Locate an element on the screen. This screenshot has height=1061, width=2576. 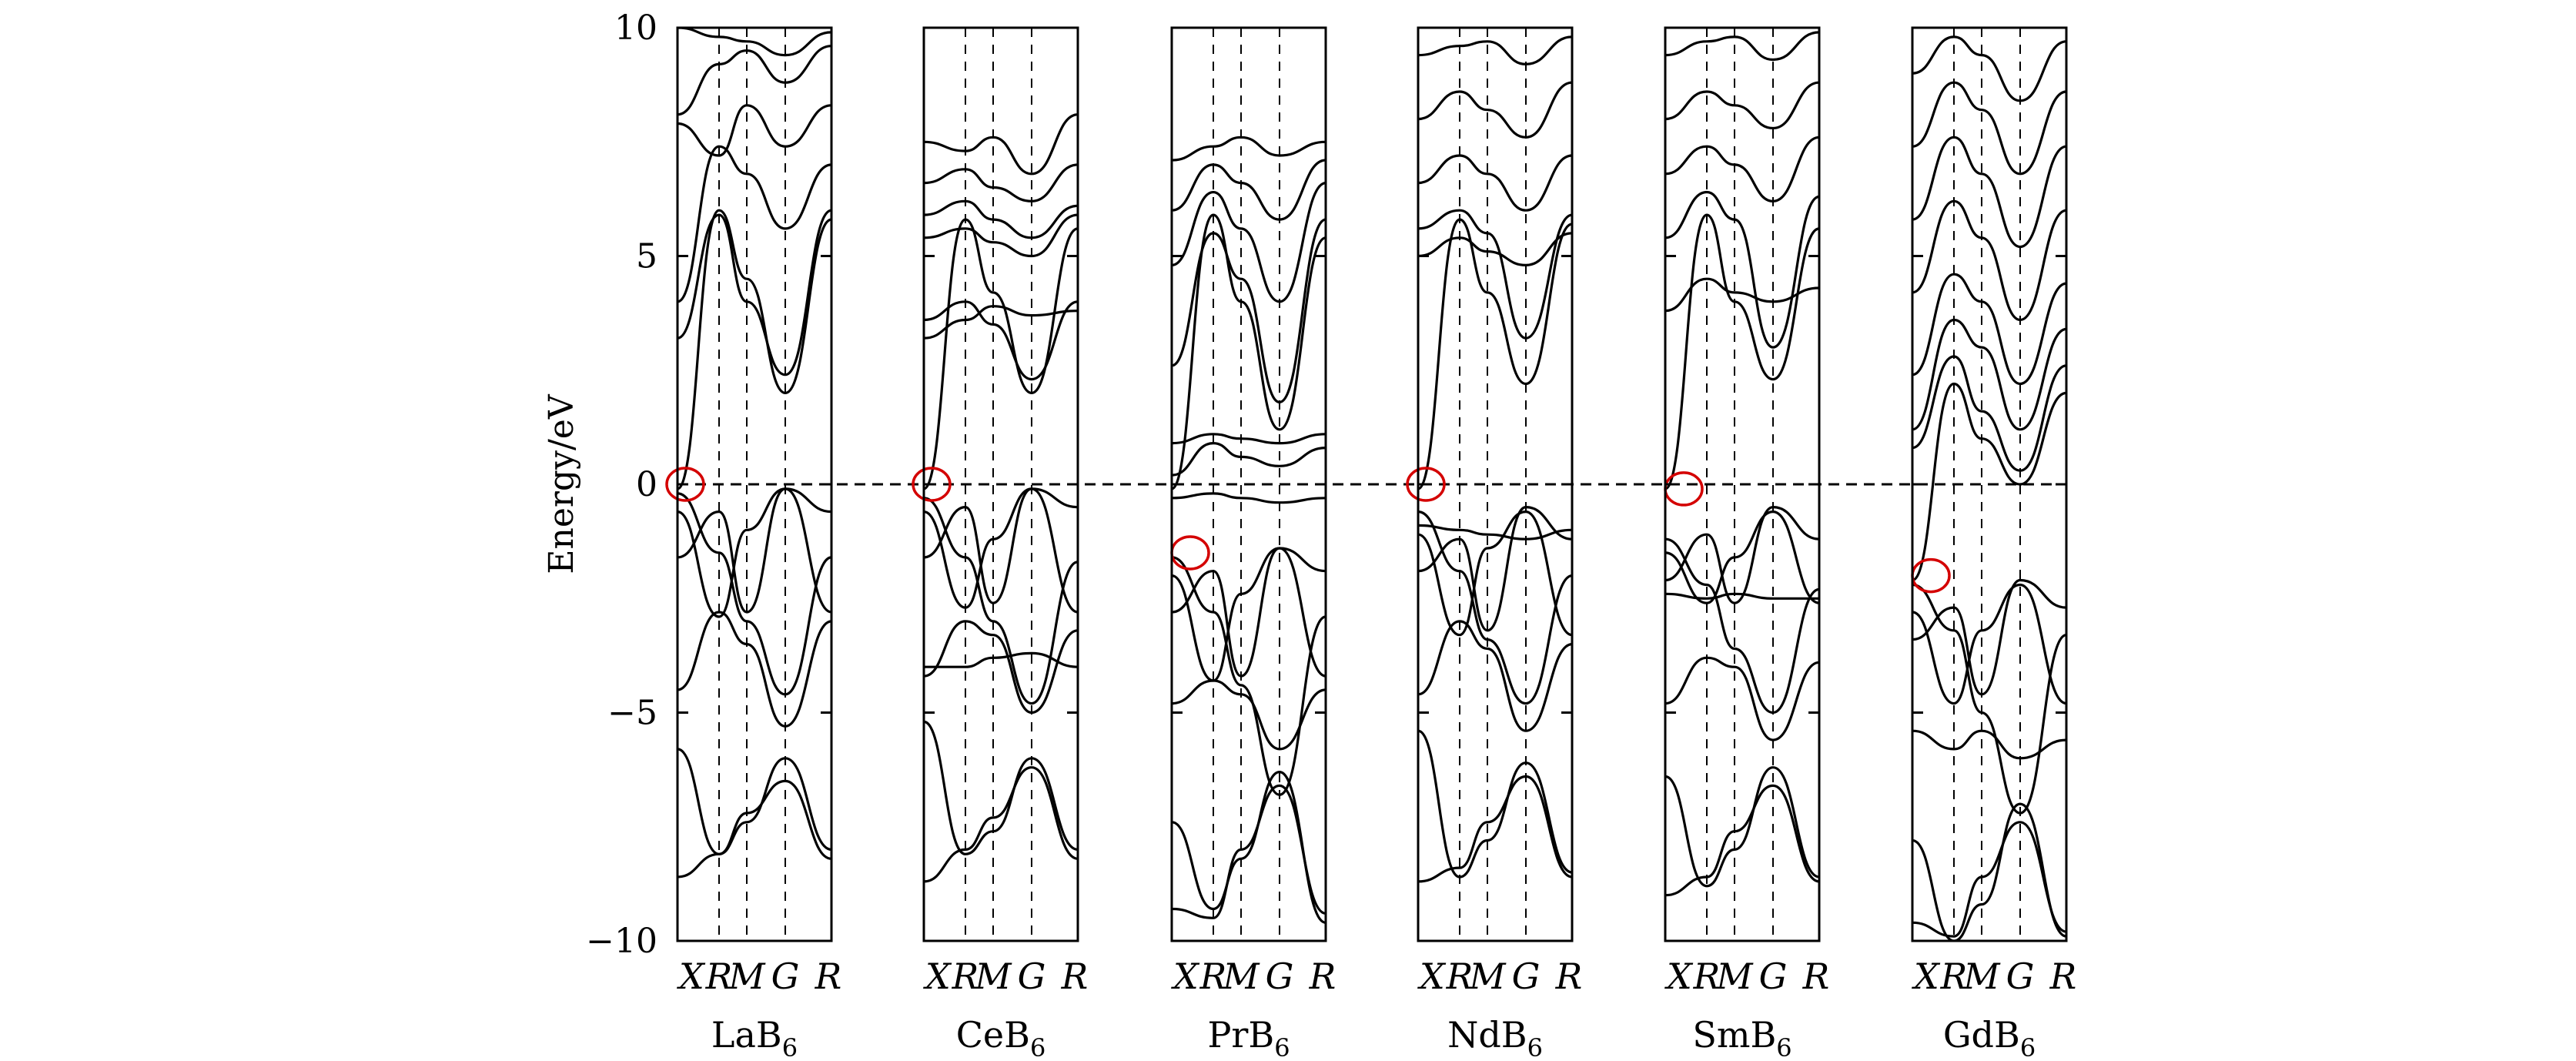
material-label: SmB6 is located at coordinates (1742, 1037).